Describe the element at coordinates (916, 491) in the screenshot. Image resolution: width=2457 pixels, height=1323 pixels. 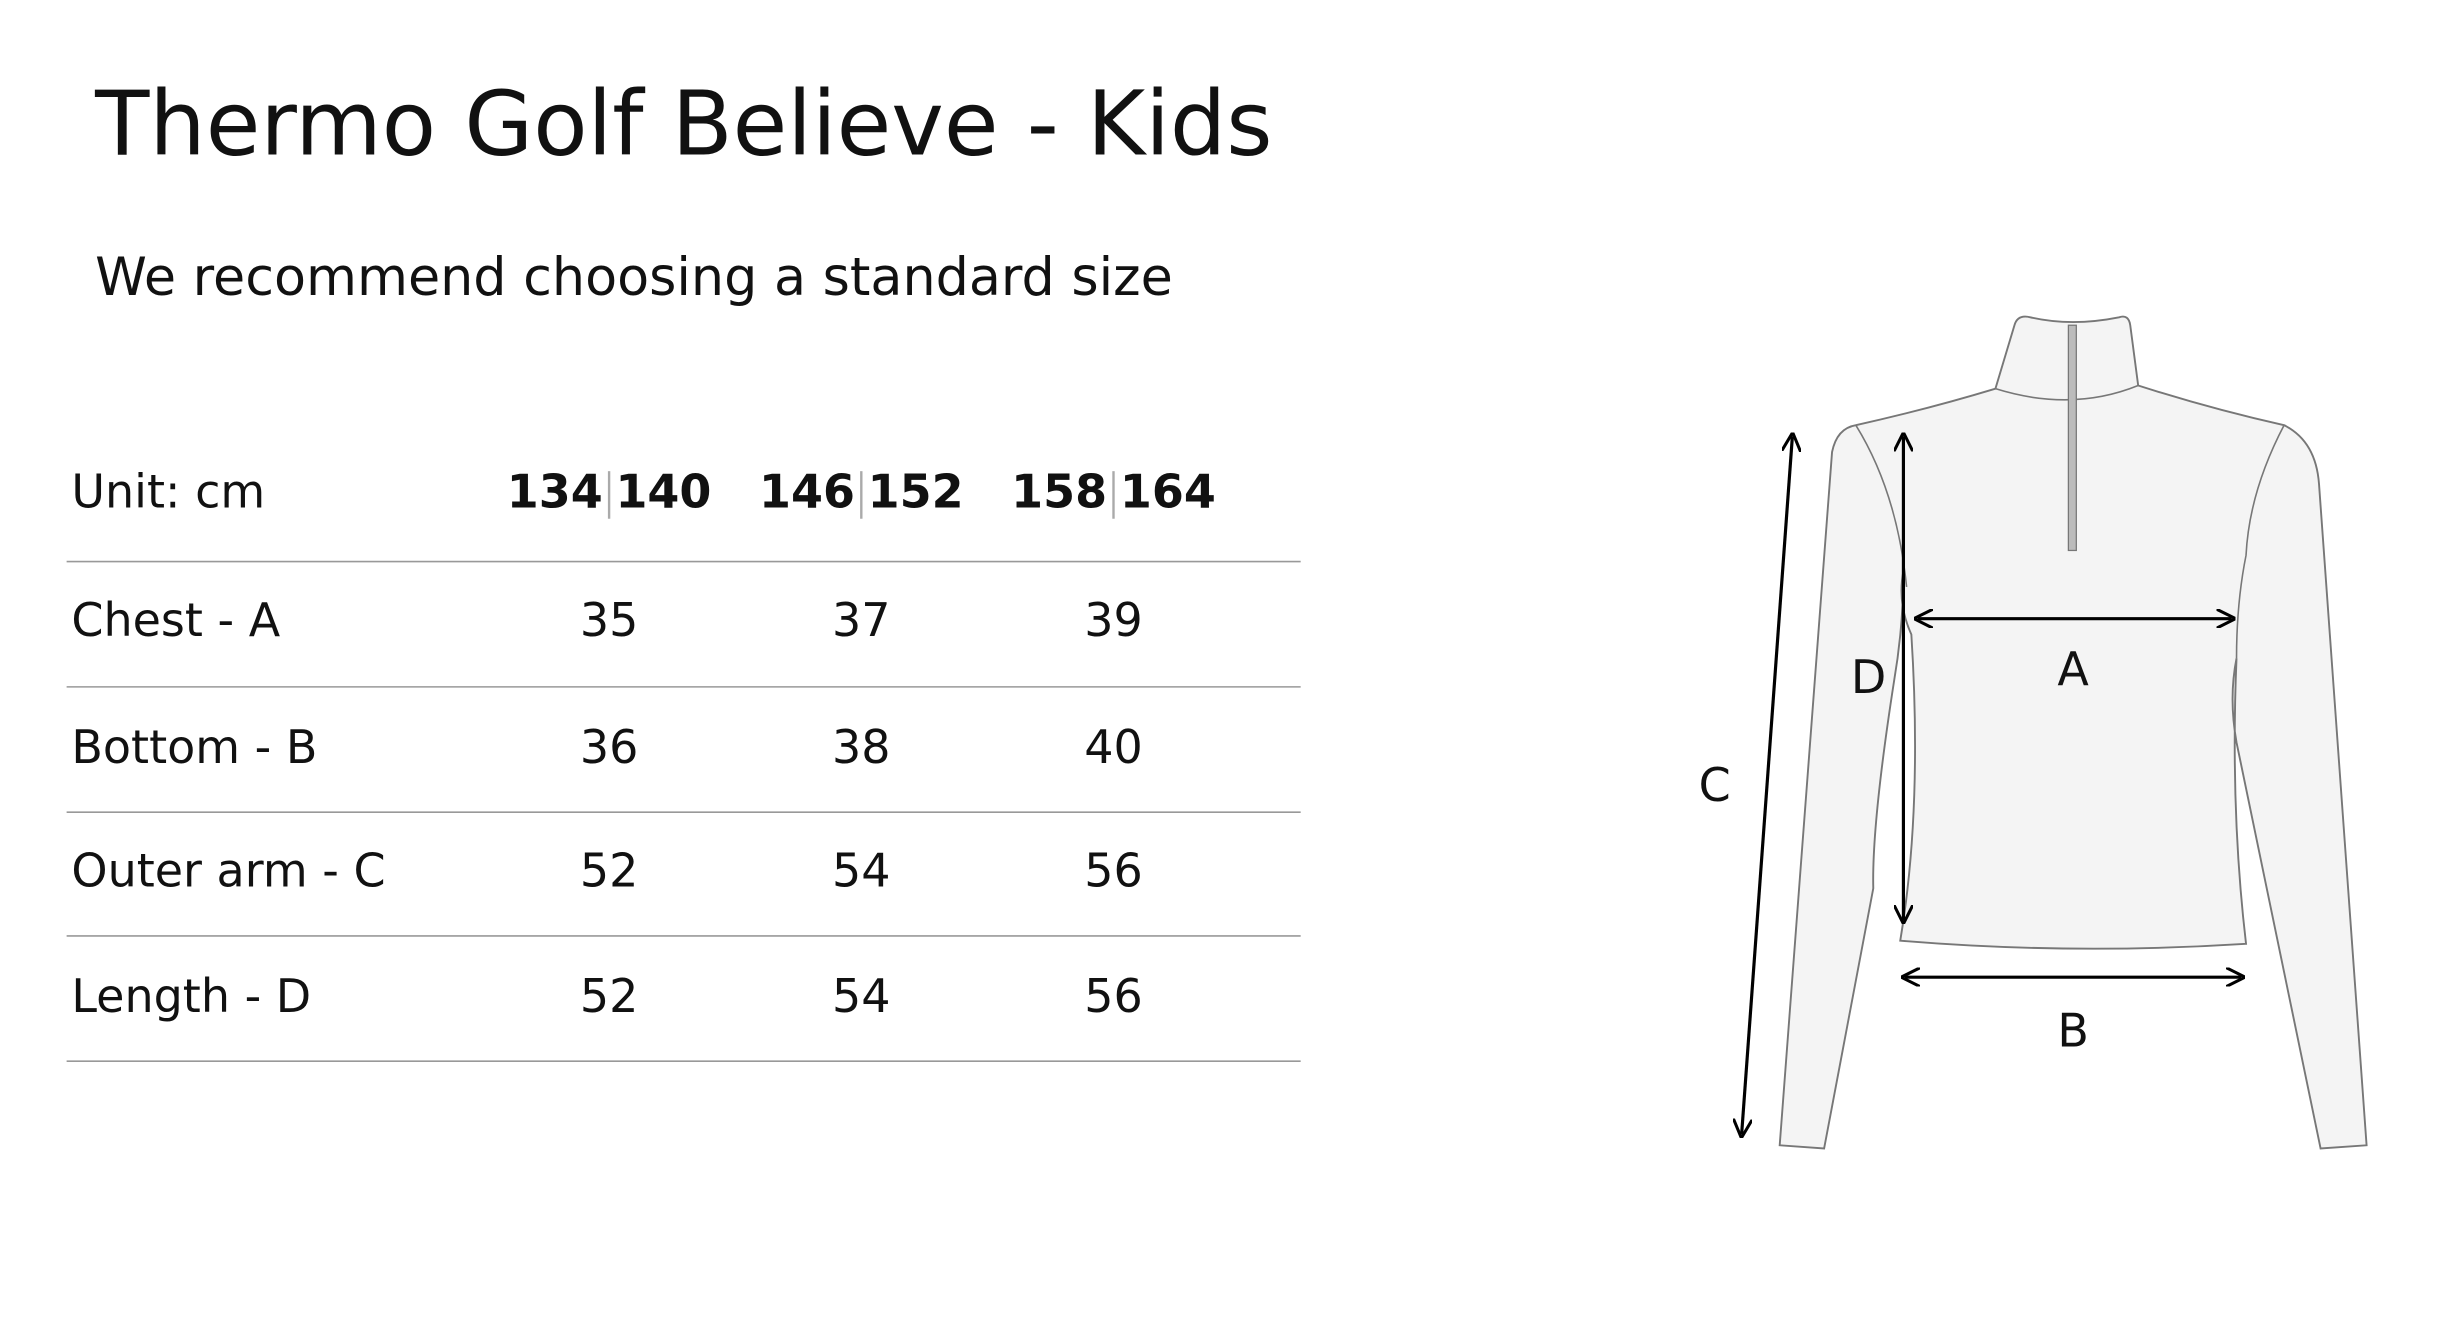
I see `size-label: 152` at that location.